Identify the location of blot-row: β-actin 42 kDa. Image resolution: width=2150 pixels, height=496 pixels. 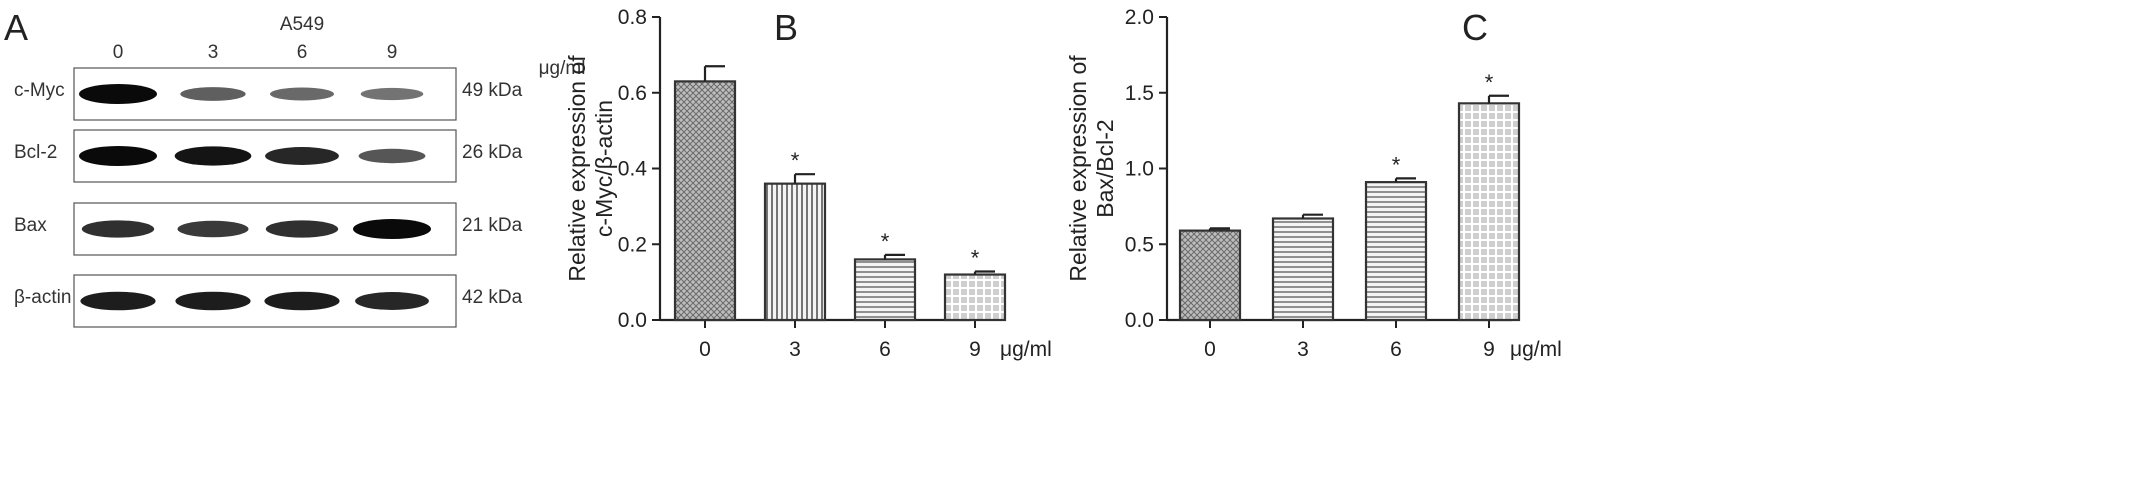
(268, 301).